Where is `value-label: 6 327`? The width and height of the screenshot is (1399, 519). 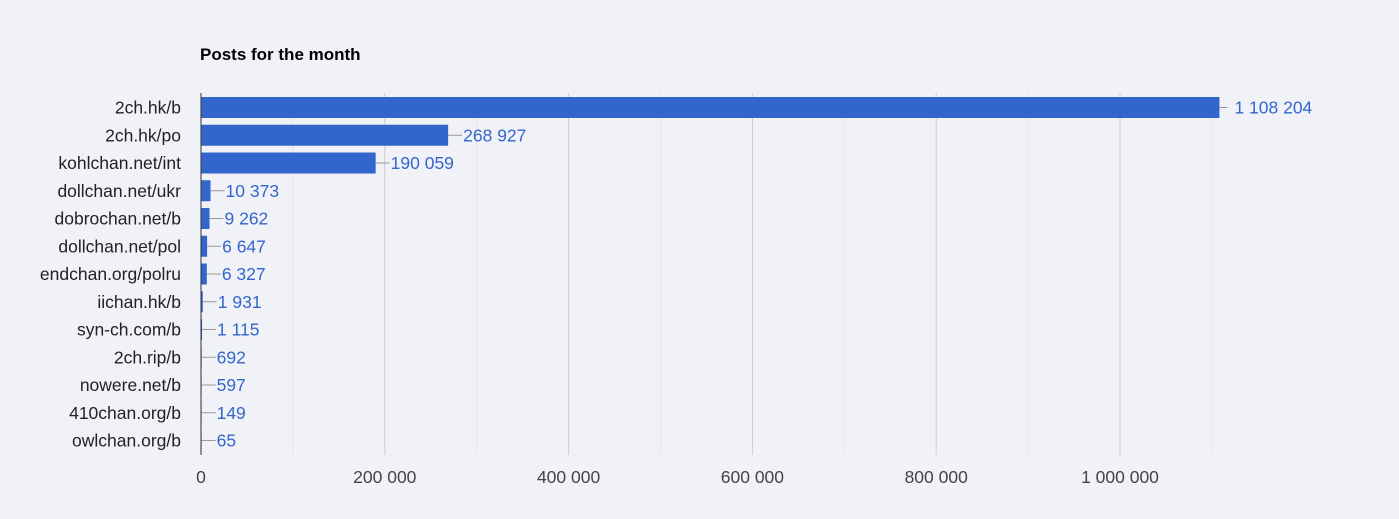
value-label: 6 327 is located at coordinates (244, 274).